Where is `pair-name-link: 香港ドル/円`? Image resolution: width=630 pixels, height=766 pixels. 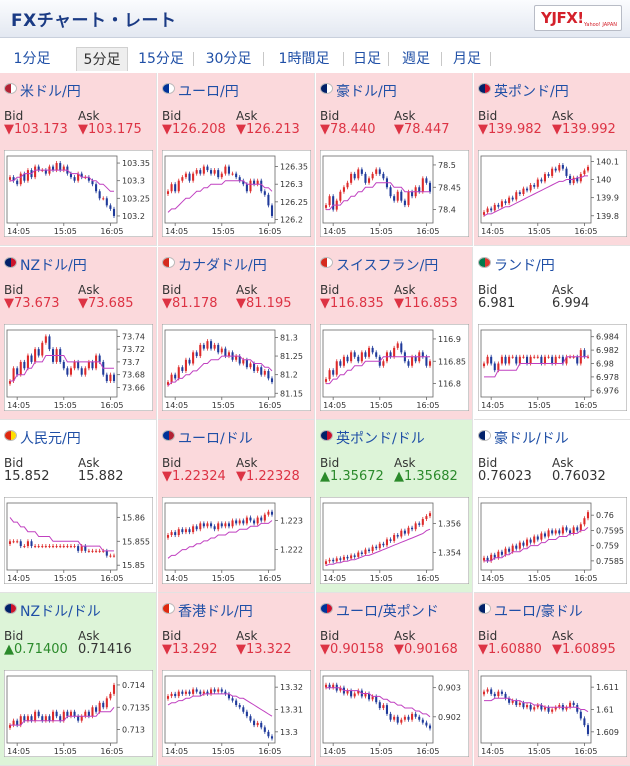
pair-name-link: 香港ドル/円 is located at coordinates (215, 612).